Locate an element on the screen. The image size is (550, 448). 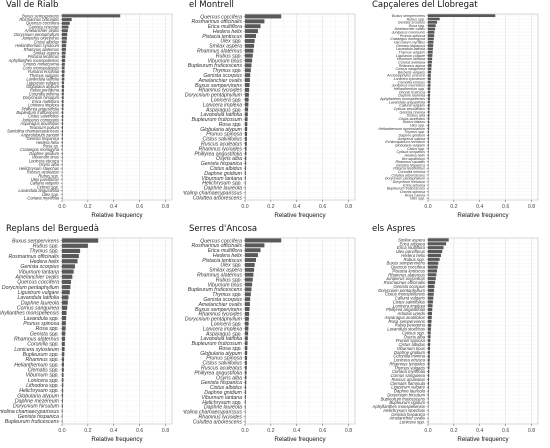
category-label: Ononis spinosa is located at coordinates (412, 192).